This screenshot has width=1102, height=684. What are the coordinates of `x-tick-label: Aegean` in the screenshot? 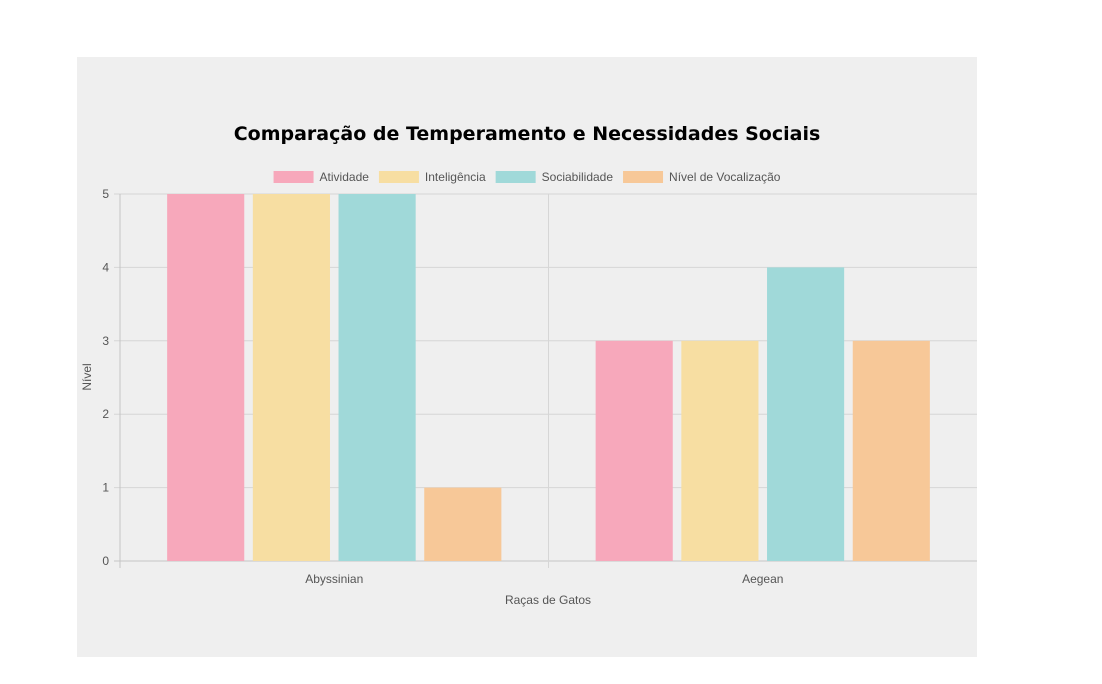 It's located at (762, 579).